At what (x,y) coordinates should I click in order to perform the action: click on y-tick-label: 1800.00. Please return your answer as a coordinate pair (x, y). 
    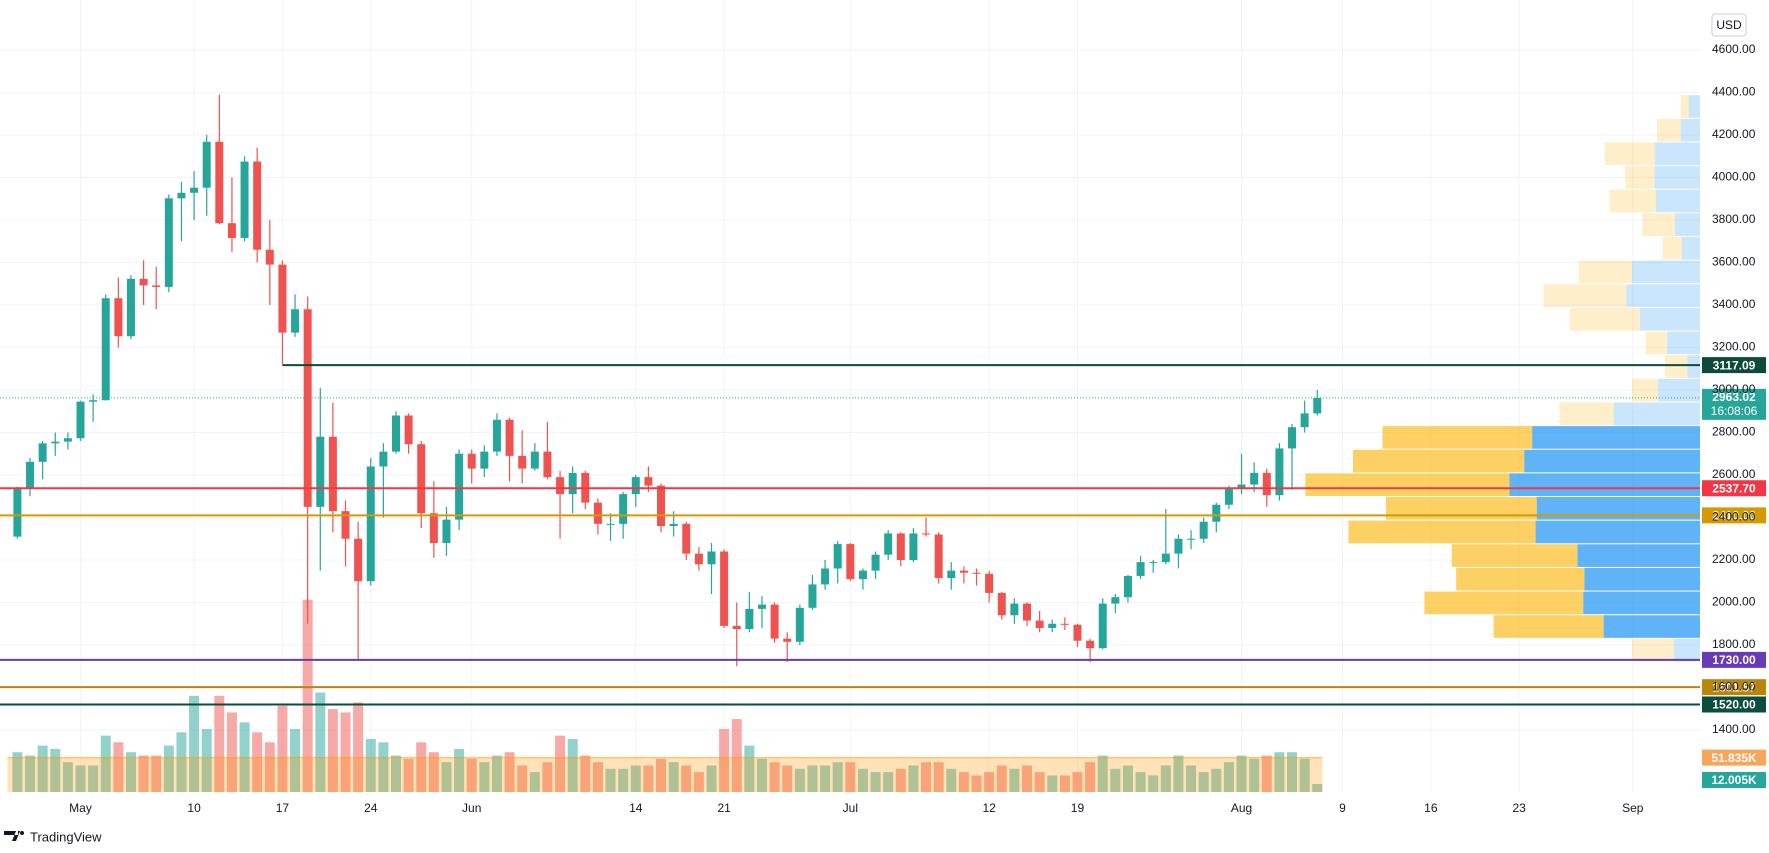
    Looking at the image, I should click on (1734, 644).